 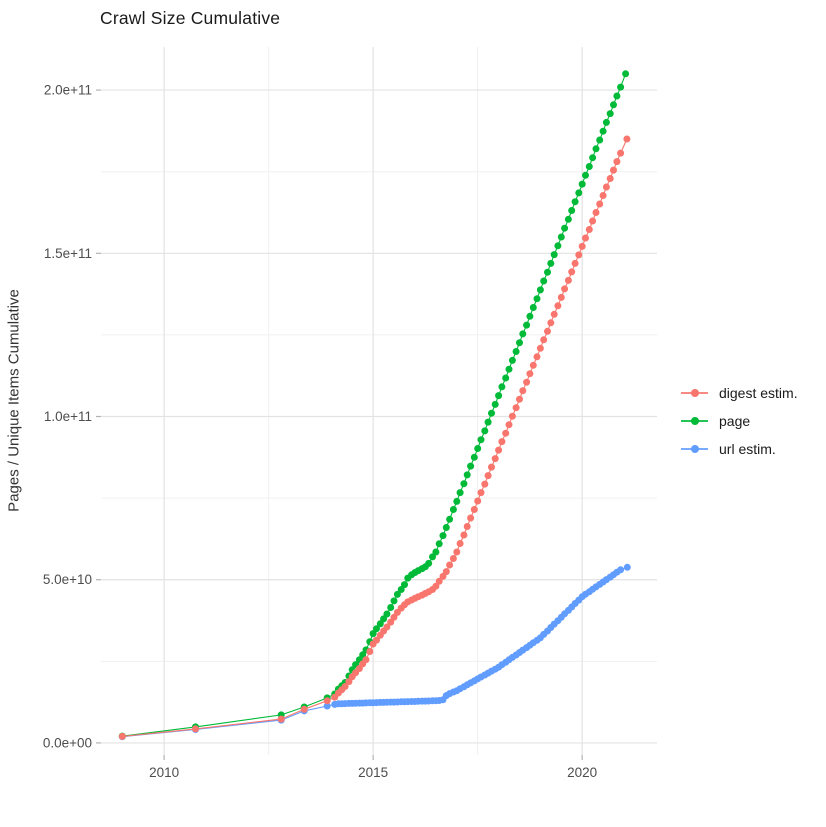 What do you see at coordinates (694, 421) in the screenshot?
I see `legend-key-page-icon` at bounding box center [694, 421].